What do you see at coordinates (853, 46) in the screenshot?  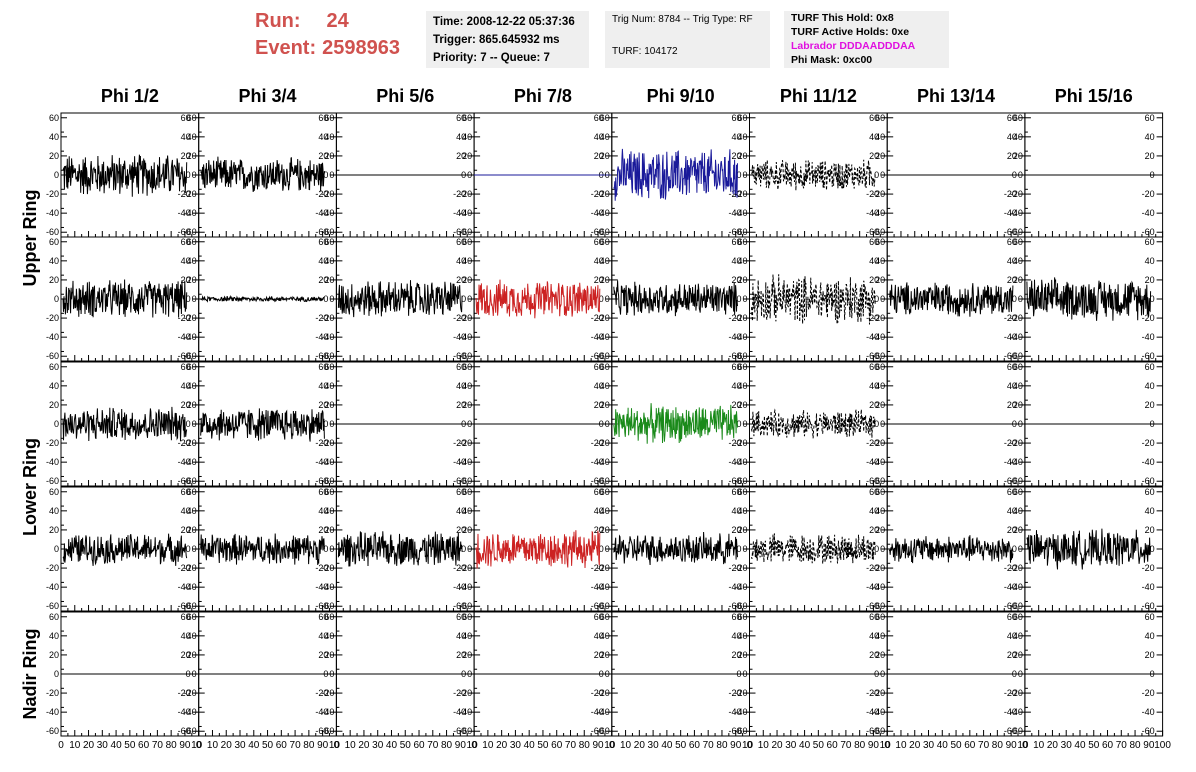 I see `labrador-text: Labrador DDDAADDDAA` at bounding box center [853, 46].